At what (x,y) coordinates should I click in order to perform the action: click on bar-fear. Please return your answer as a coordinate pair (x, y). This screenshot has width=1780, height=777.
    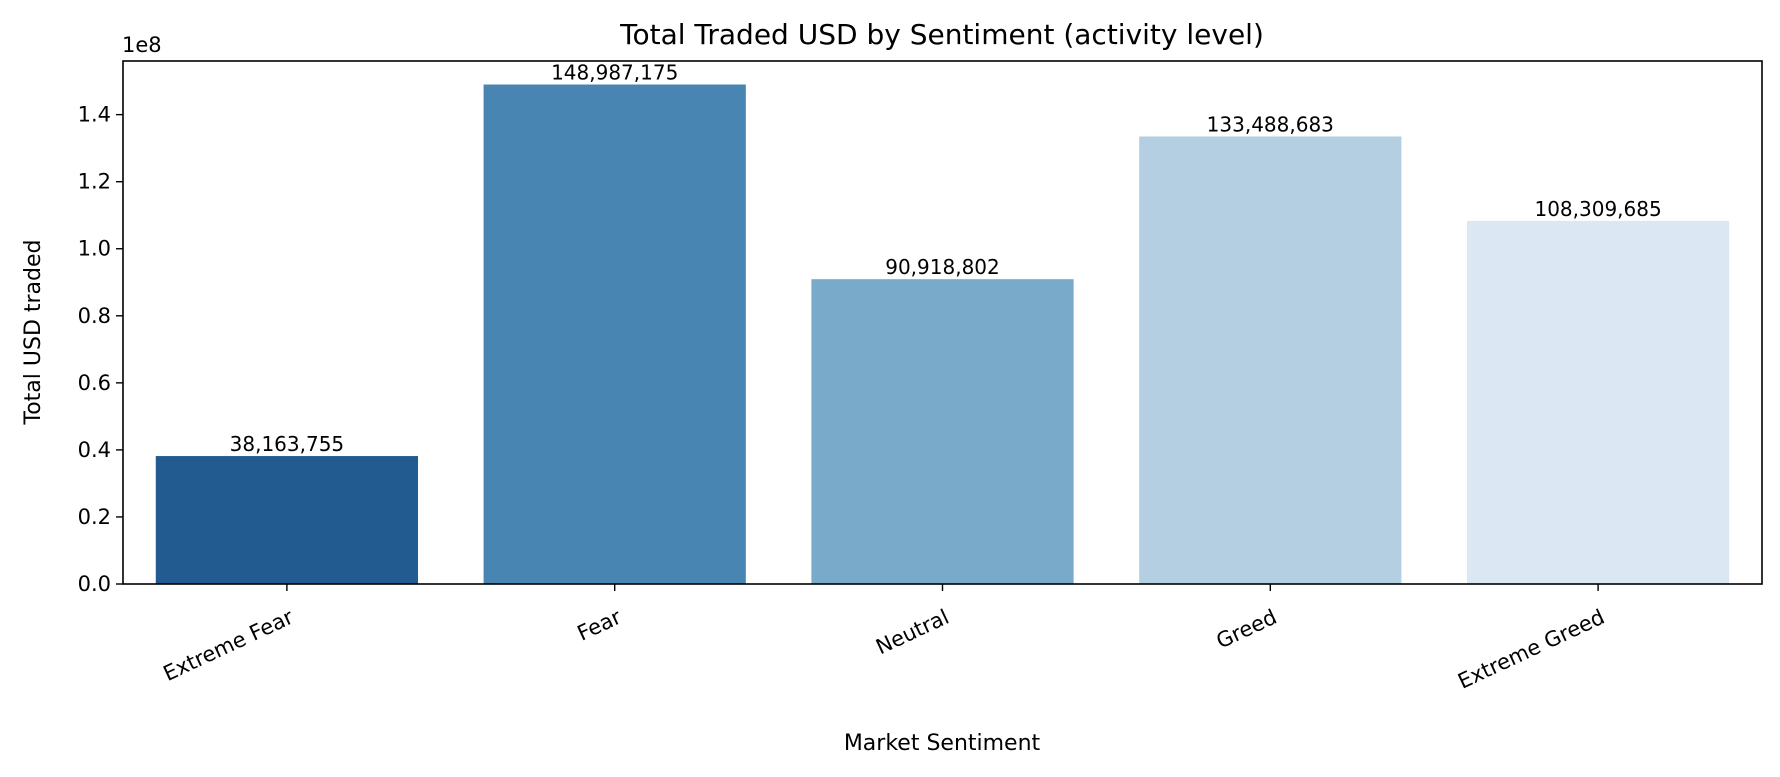
    Looking at the image, I should click on (614, 334).